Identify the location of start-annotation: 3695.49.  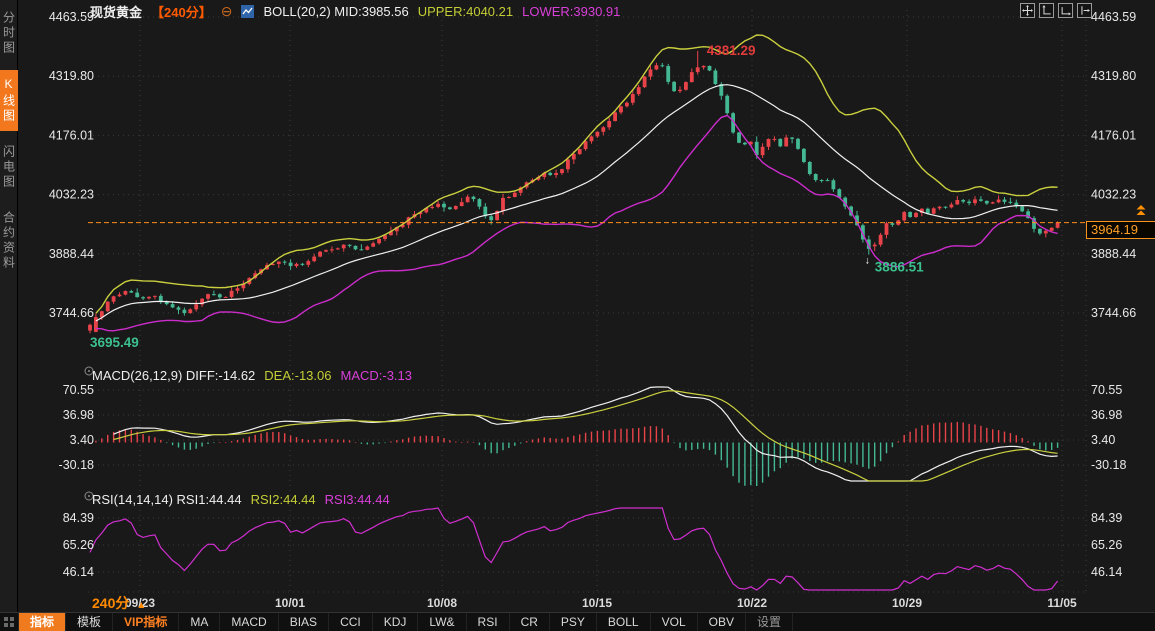
(114, 342).